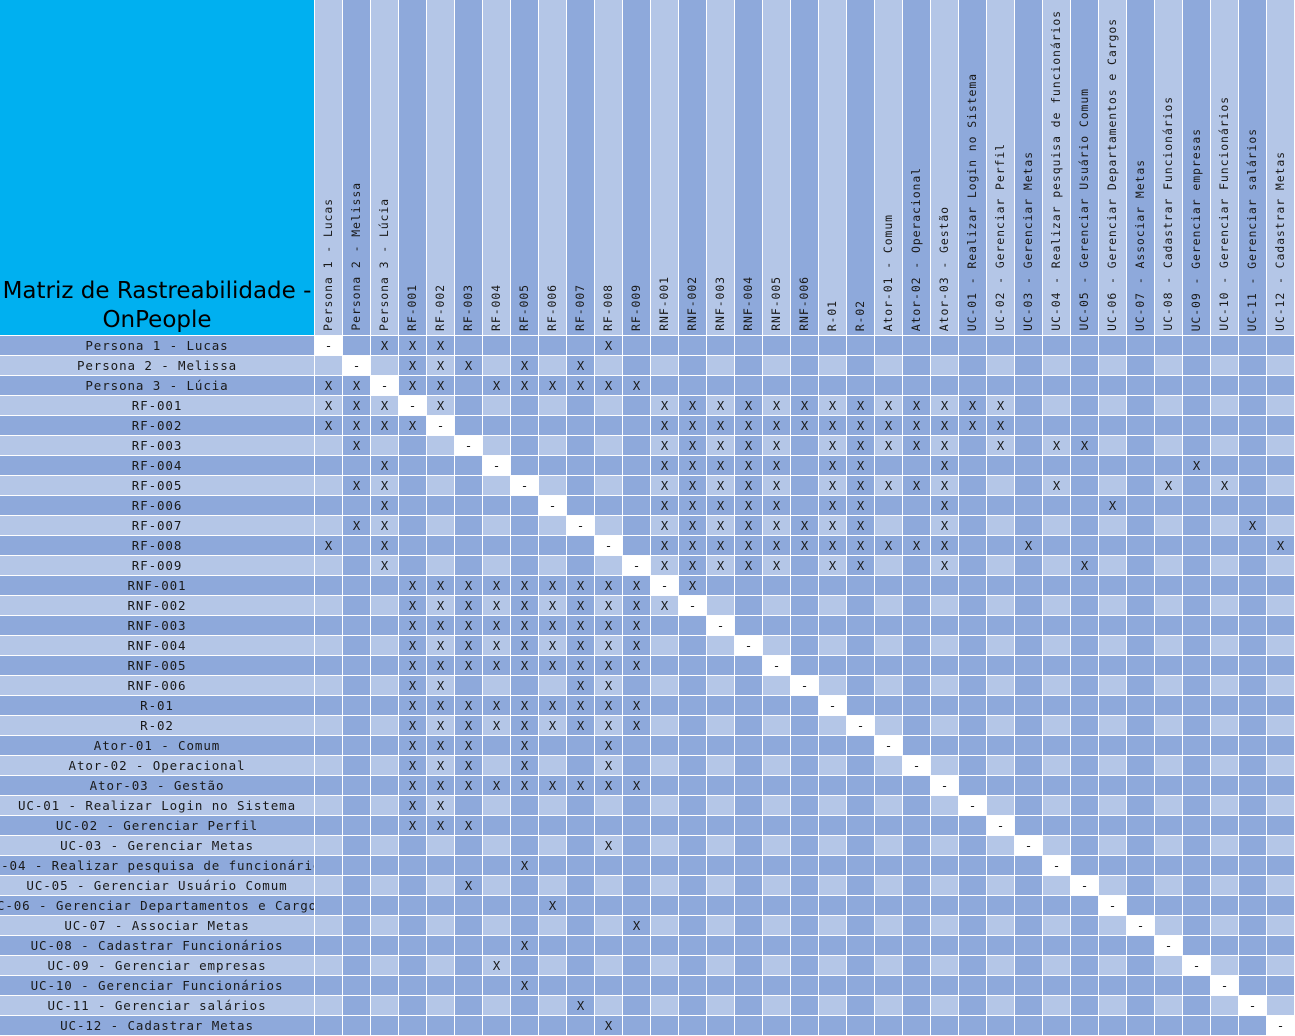 The width and height of the screenshot is (1295, 1036). I want to click on column-header: RNF-001, so click(665, 168).